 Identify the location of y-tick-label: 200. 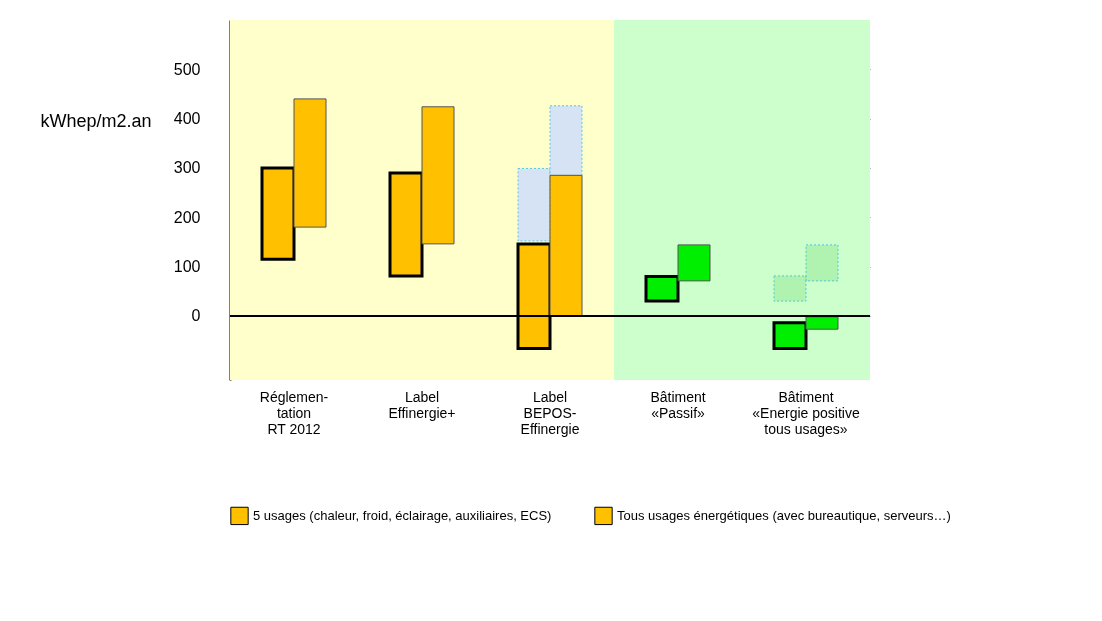
(187, 217).